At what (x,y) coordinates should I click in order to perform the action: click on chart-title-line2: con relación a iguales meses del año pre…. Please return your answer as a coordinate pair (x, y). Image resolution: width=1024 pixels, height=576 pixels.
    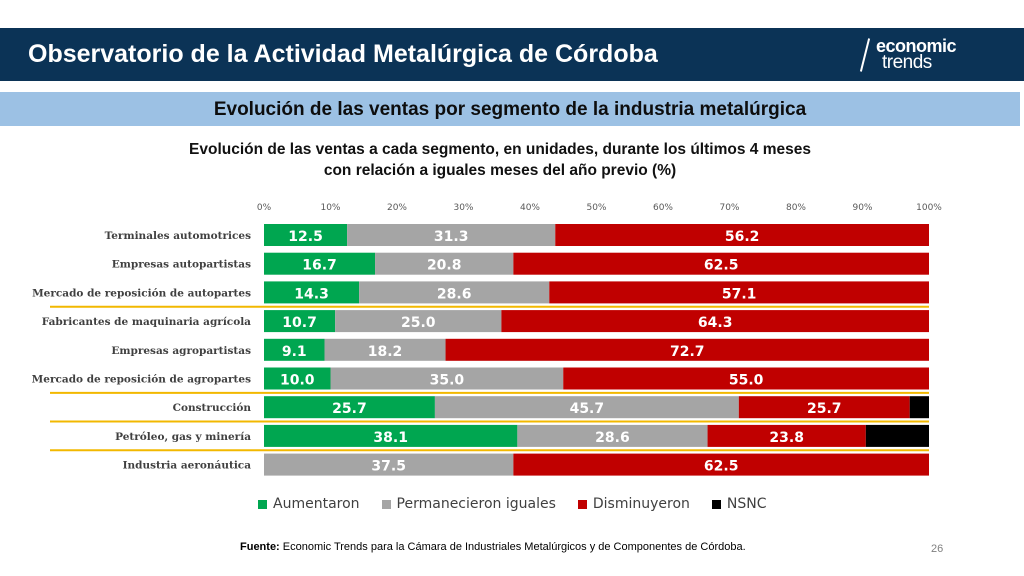
    Looking at the image, I should click on (500, 170).